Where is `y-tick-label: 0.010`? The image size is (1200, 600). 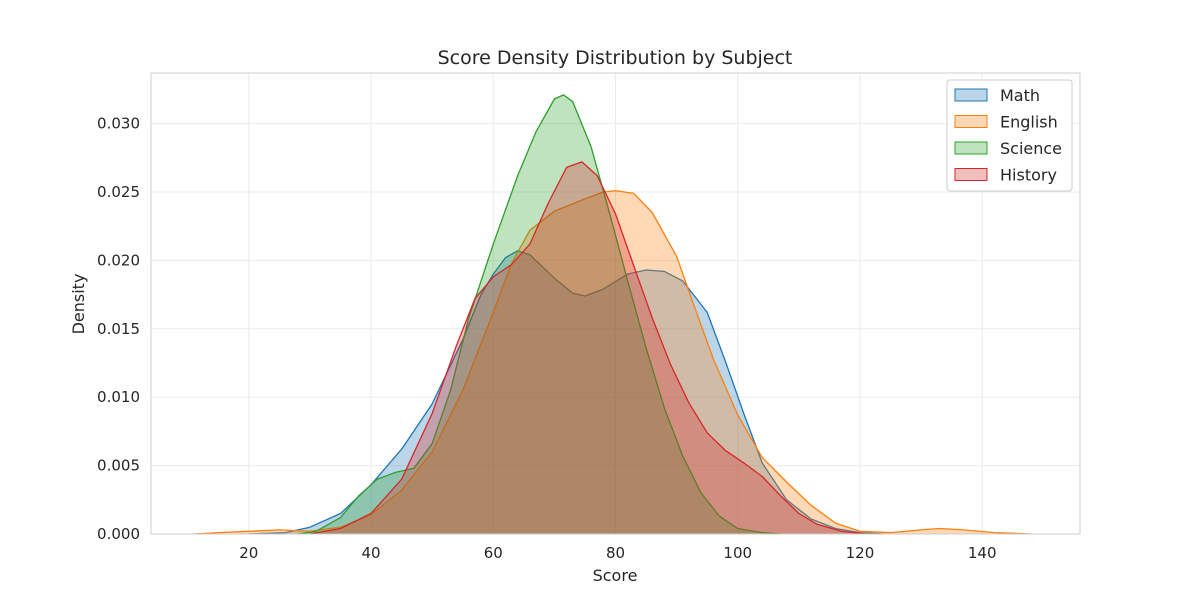 y-tick-label: 0.010 is located at coordinates (118, 397).